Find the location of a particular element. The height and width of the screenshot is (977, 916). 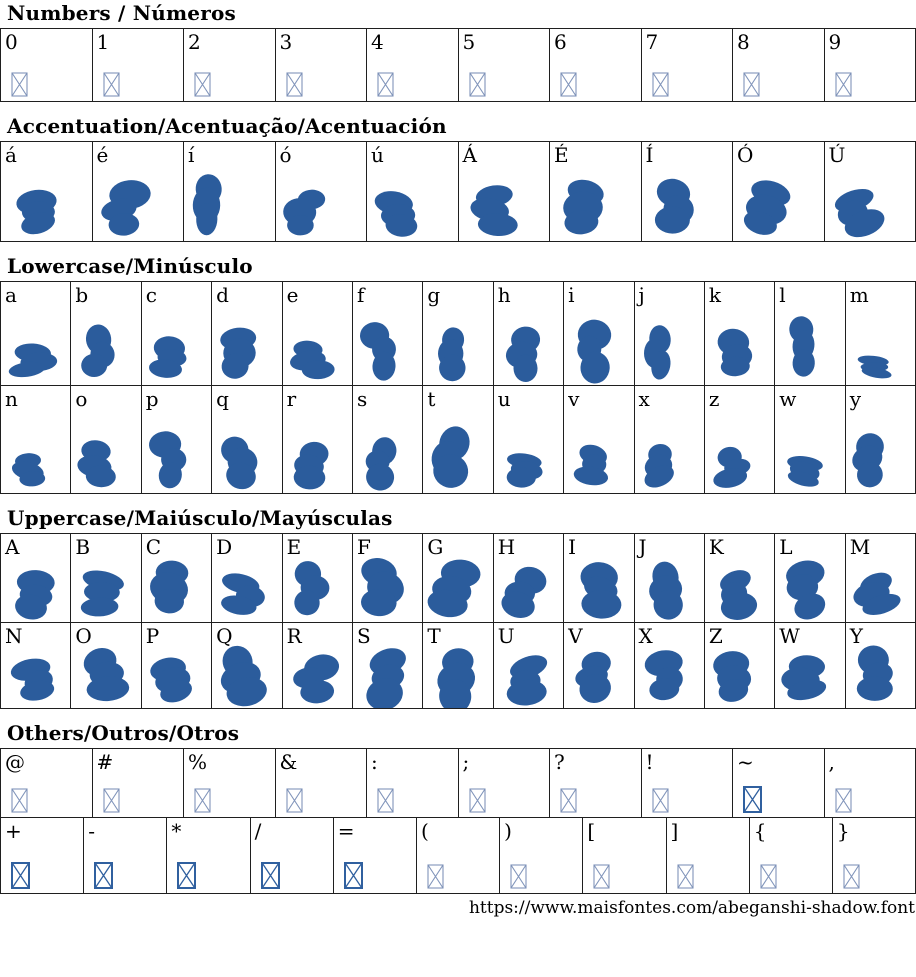

glyph-cell: 6 is located at coordinates (596, 65).